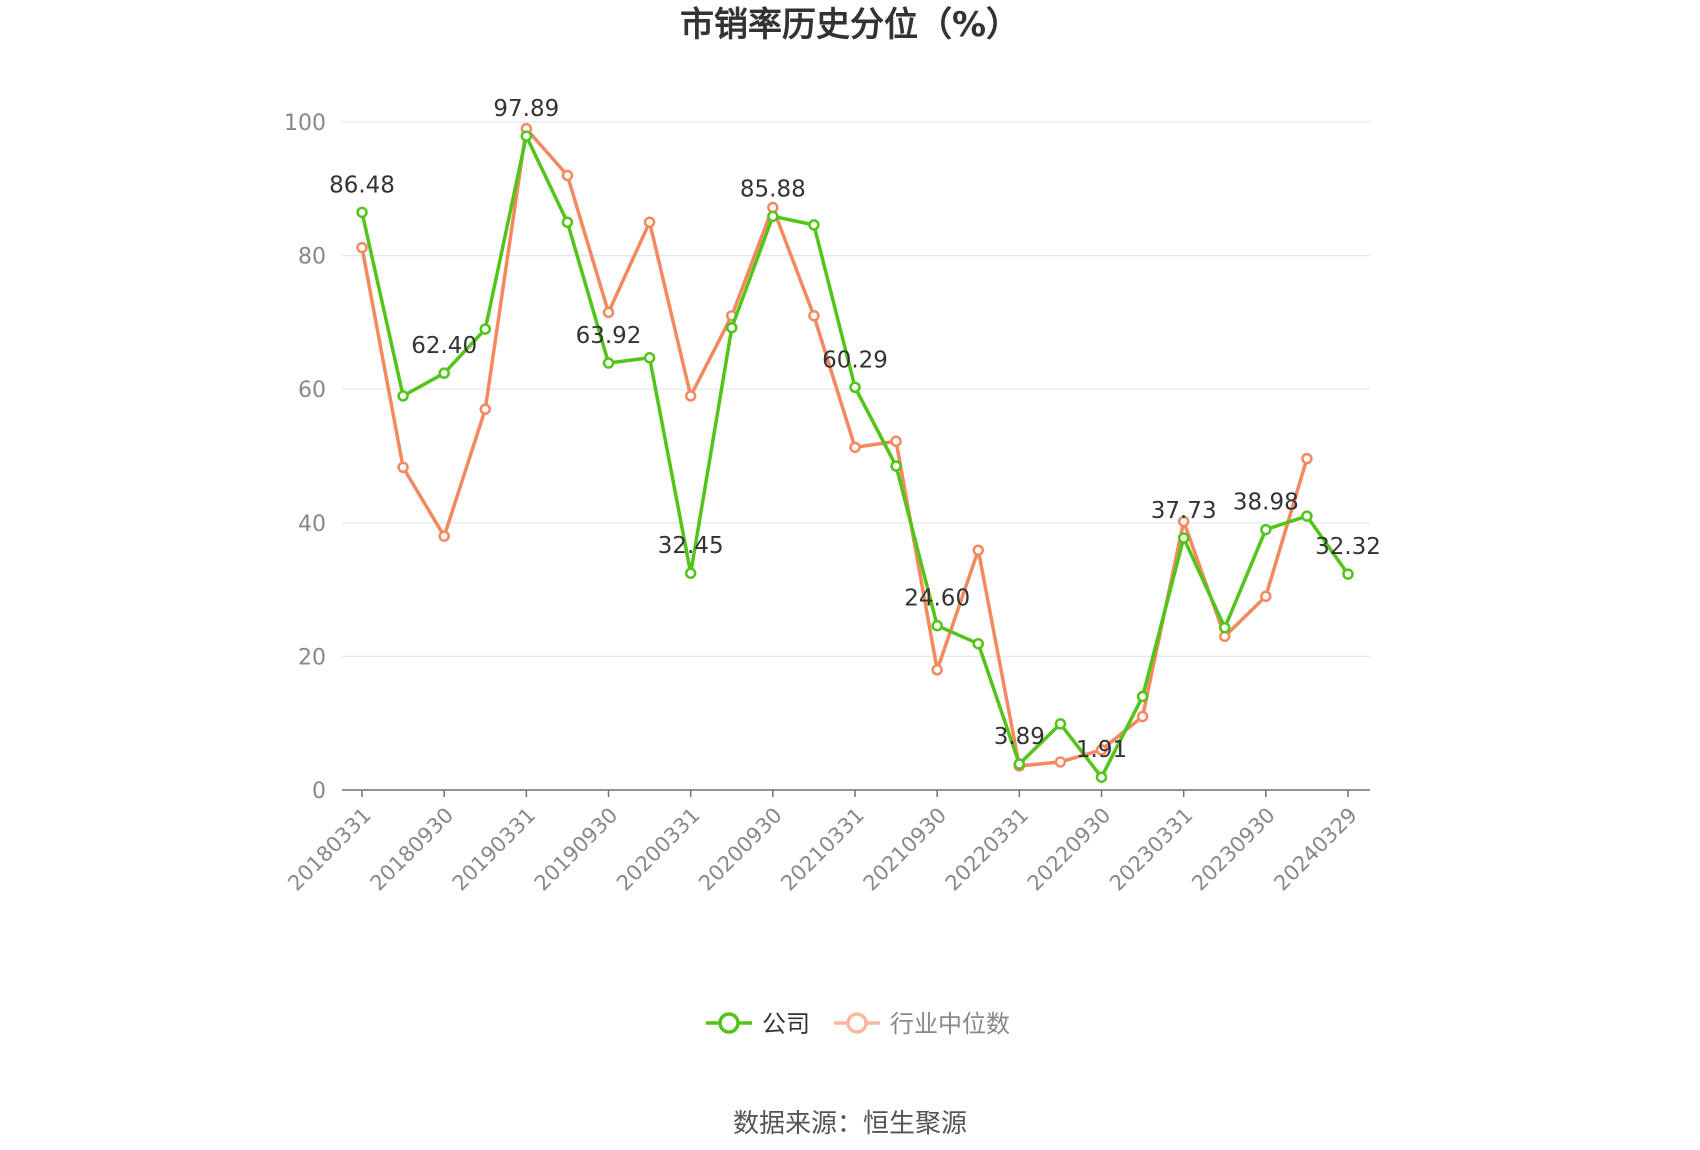  What do you see at coordinates (576, 849) in the screenshot?
I see `x-tick-label: 20190930` at bounding box center [576, 849].